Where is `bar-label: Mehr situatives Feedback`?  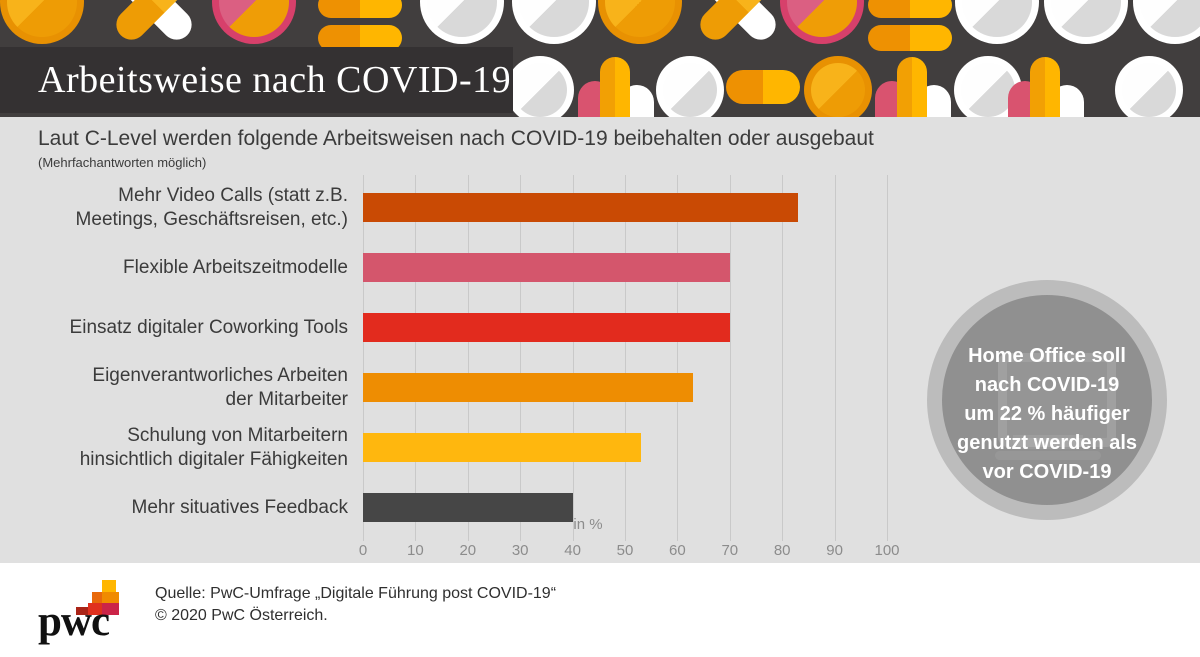 bar-label: Mehr situatives Feedback is located at coordinates (184, 508).